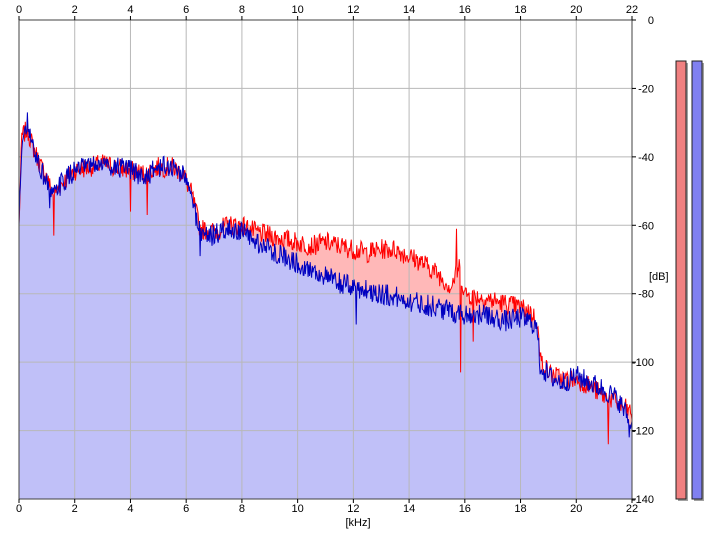 This screenshot has height=540, width=716. I want to click on x-tick-label-top: 14, so click(409, 10).